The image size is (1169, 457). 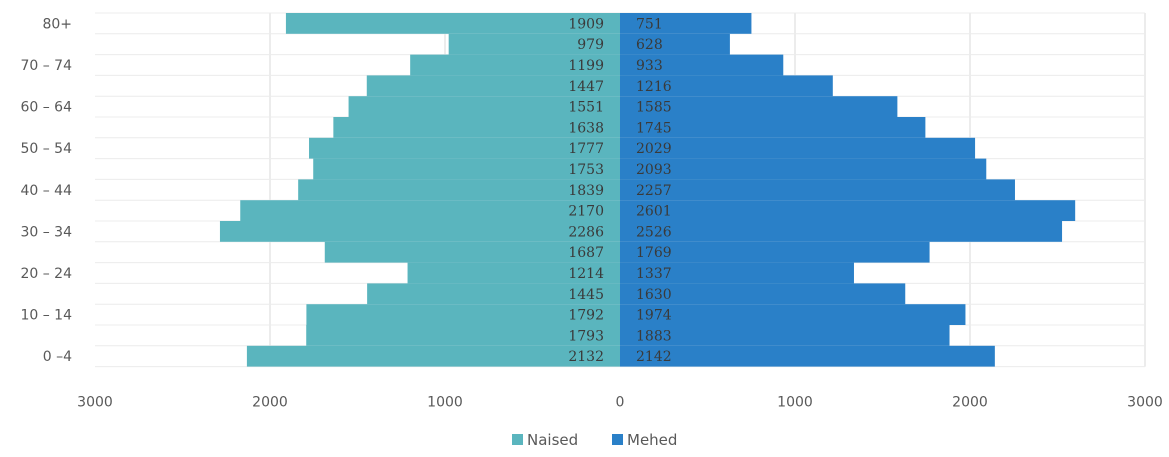 I want to click on data-label-naised: 2286, so click(x=586, y=232).